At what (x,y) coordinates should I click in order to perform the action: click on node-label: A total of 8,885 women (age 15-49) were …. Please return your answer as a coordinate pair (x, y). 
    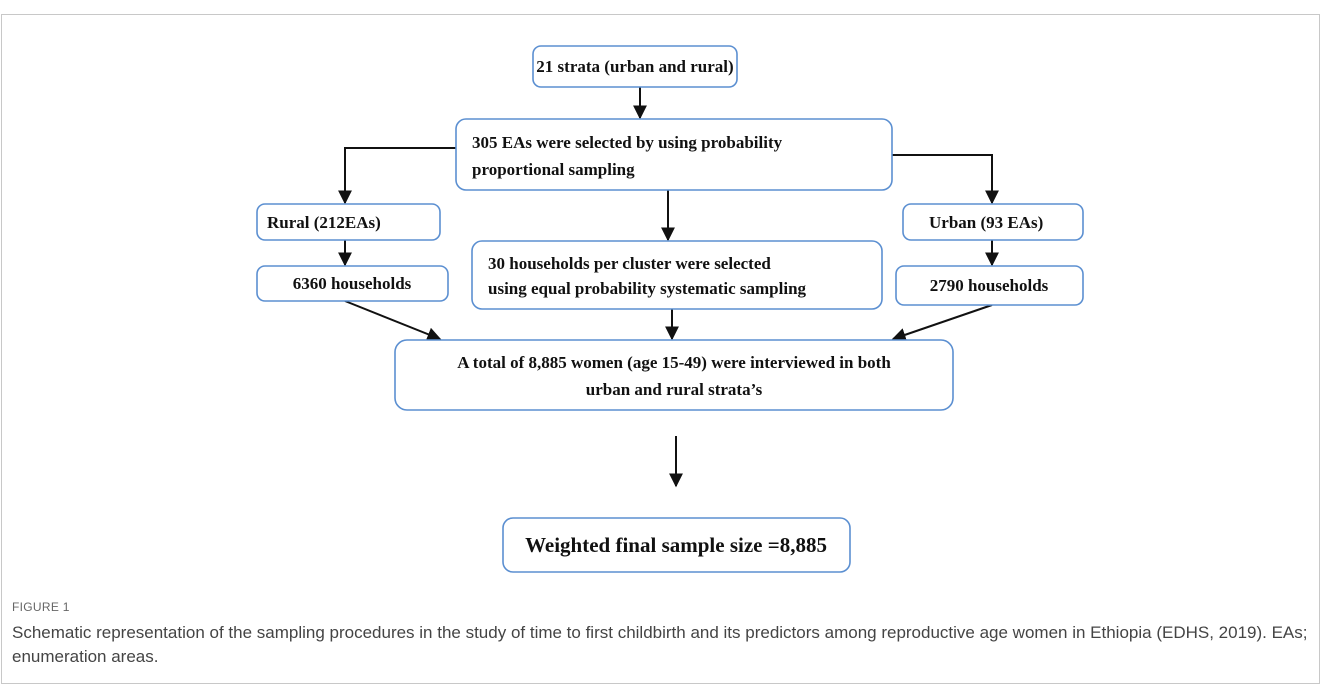
    Looking at the image, I should click on (674, 362).